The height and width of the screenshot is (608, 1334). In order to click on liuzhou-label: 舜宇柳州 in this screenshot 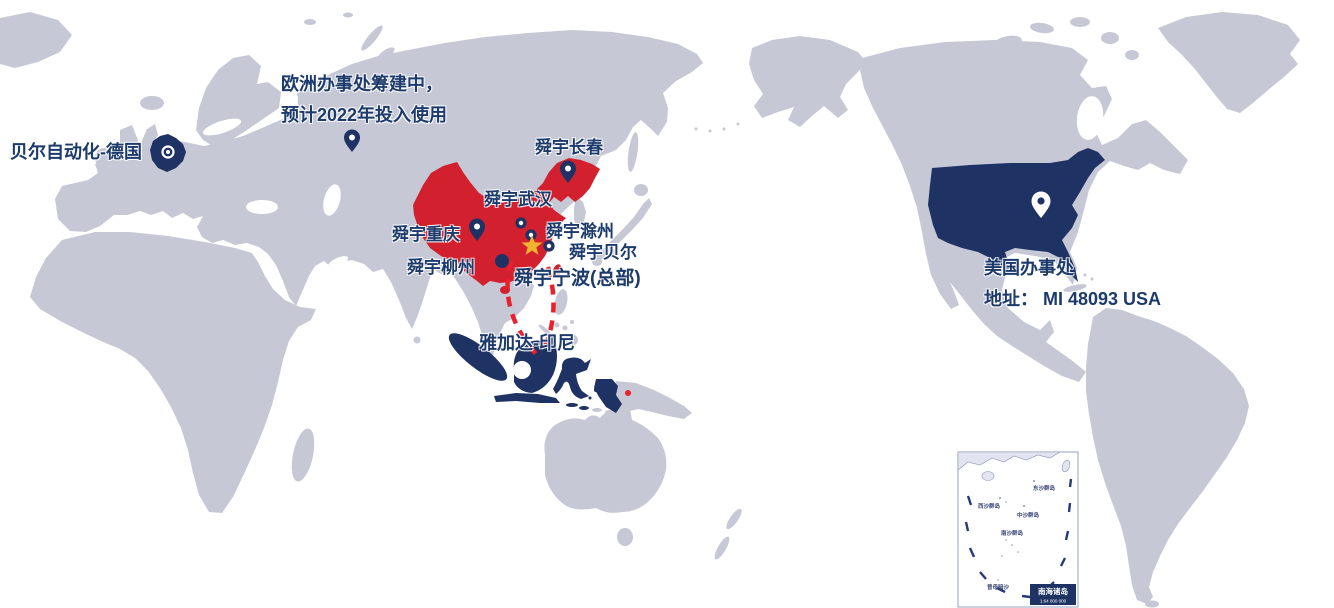, I will do `click(441, 267)`.